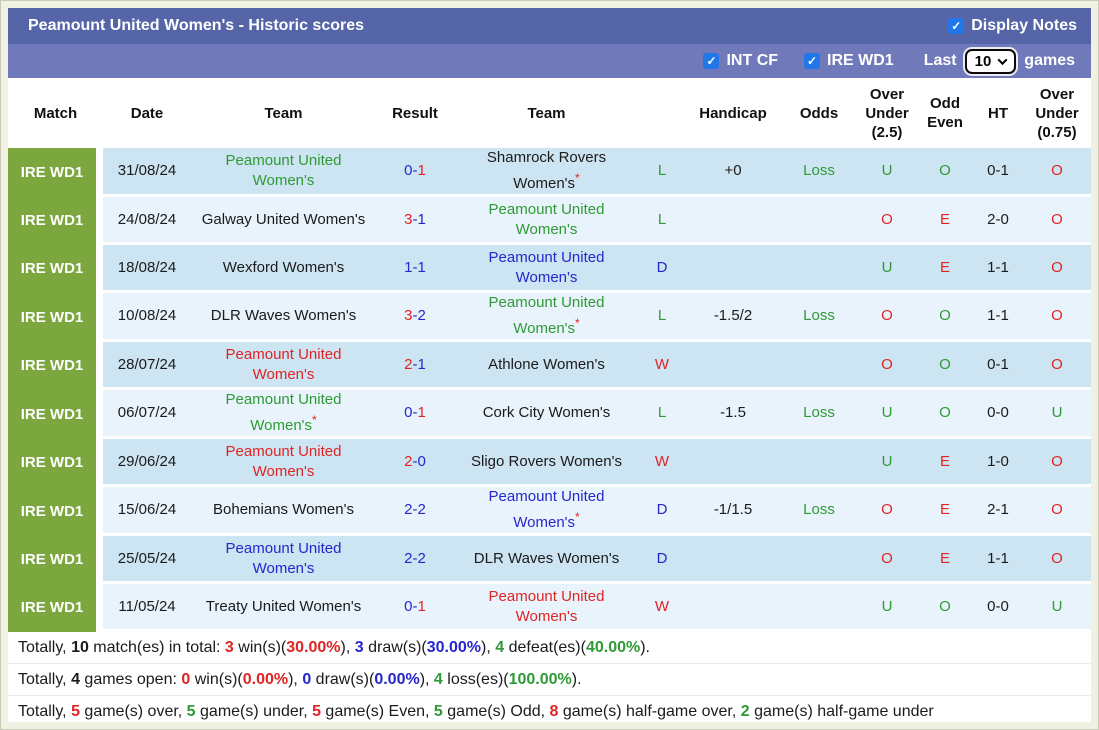  I want to click on match-date: 11/05/24, so click(147, 608).